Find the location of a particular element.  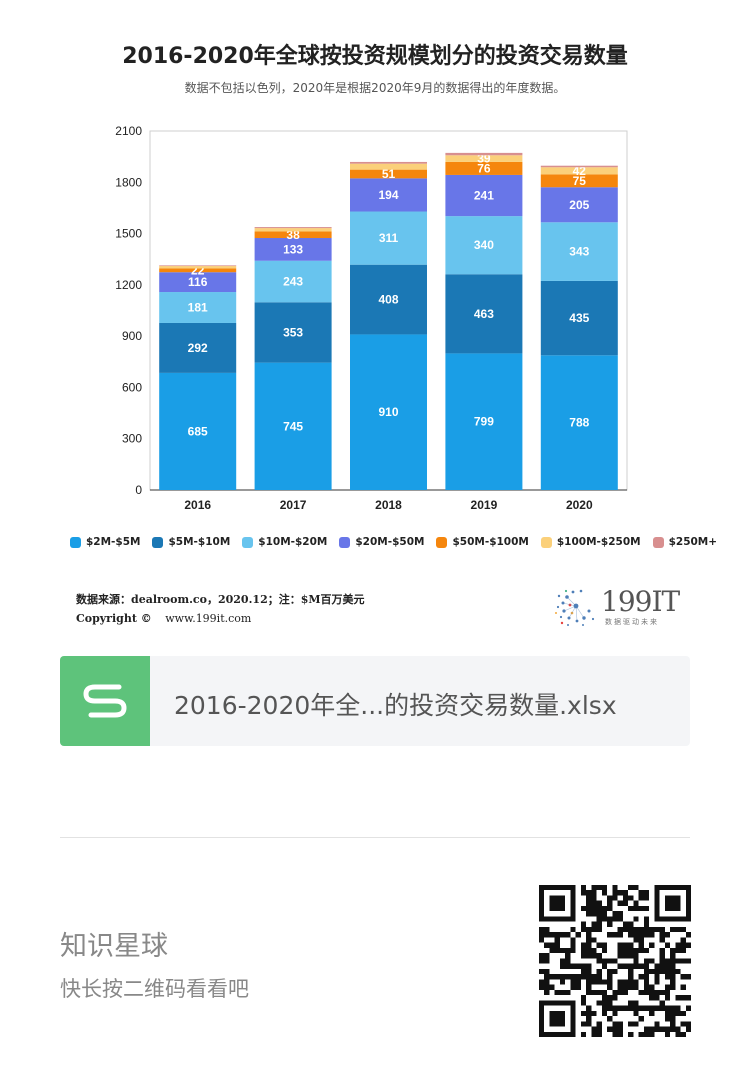

legend-label: $2M-$5M is located at coordinates (113, 542).